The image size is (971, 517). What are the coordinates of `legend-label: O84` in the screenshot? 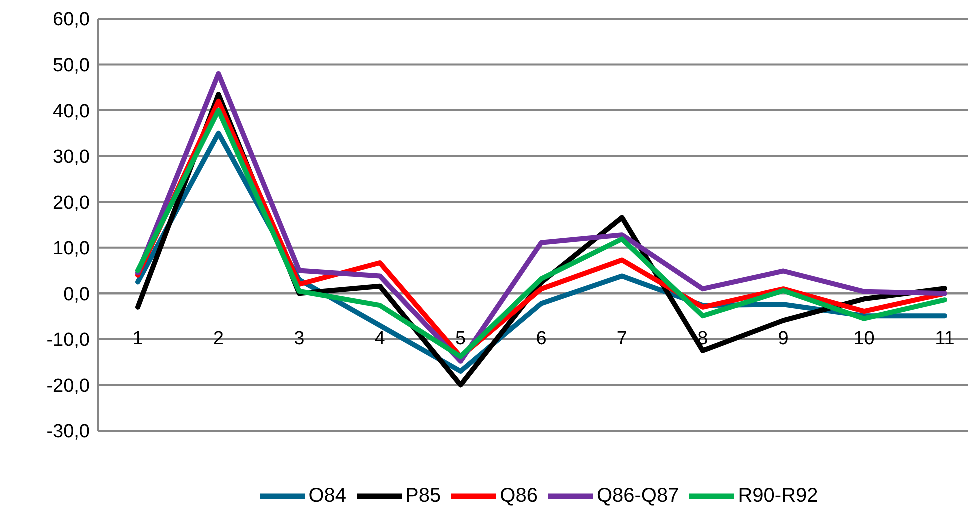 It's located at (327, 495).